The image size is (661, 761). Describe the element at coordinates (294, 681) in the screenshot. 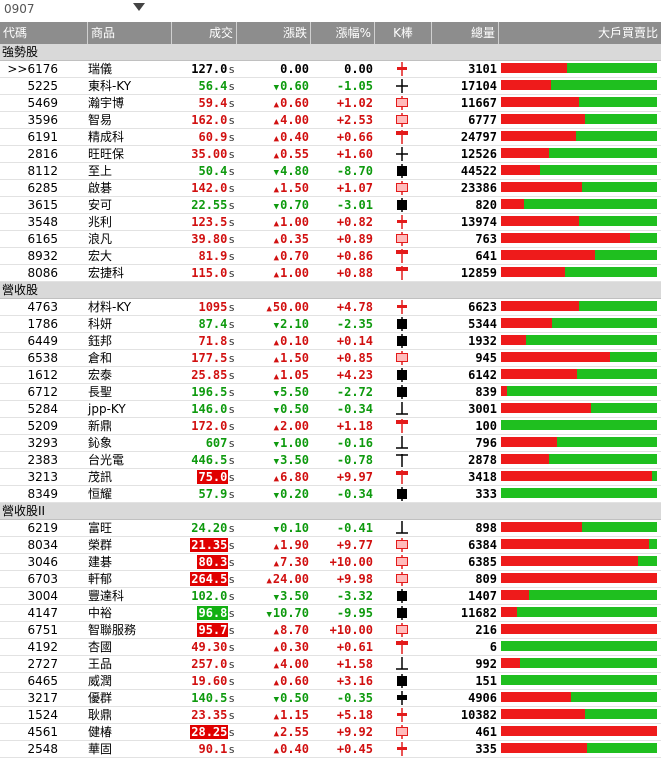

I see `change-value: 0.60` at that location.